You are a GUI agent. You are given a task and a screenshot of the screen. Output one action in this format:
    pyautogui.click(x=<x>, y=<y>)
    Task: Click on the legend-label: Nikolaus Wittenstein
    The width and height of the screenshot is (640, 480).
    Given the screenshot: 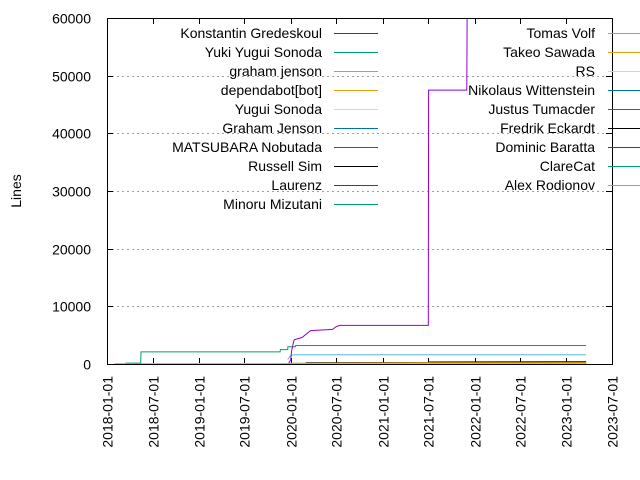 What is the action you would take?
    pyautogui.click(x=531, y=90)
    